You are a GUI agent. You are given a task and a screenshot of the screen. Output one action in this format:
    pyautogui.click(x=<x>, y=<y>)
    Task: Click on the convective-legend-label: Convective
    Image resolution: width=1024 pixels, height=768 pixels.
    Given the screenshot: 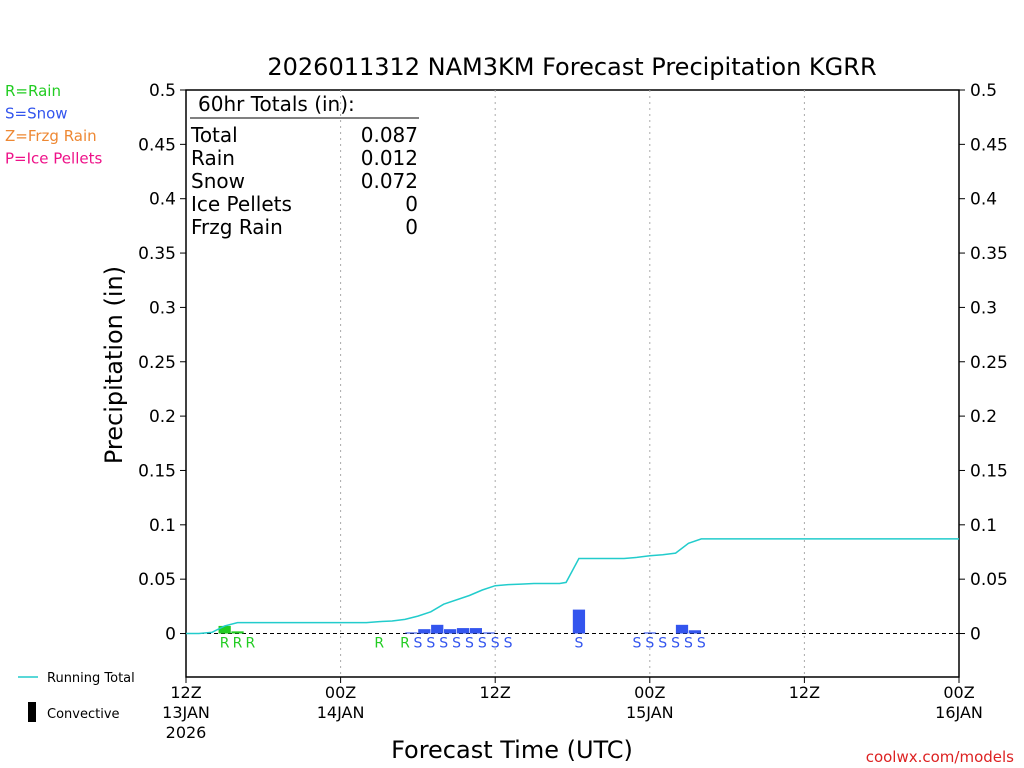 What is the action you would take?
    pyautogui.click(x=83, y=714)
    